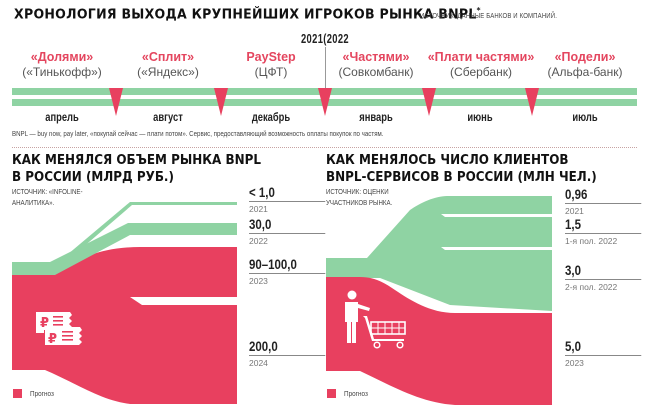 This screenshot has width=649, height=412. I want to click on left-legend: Прогноз, so click(35, 393).